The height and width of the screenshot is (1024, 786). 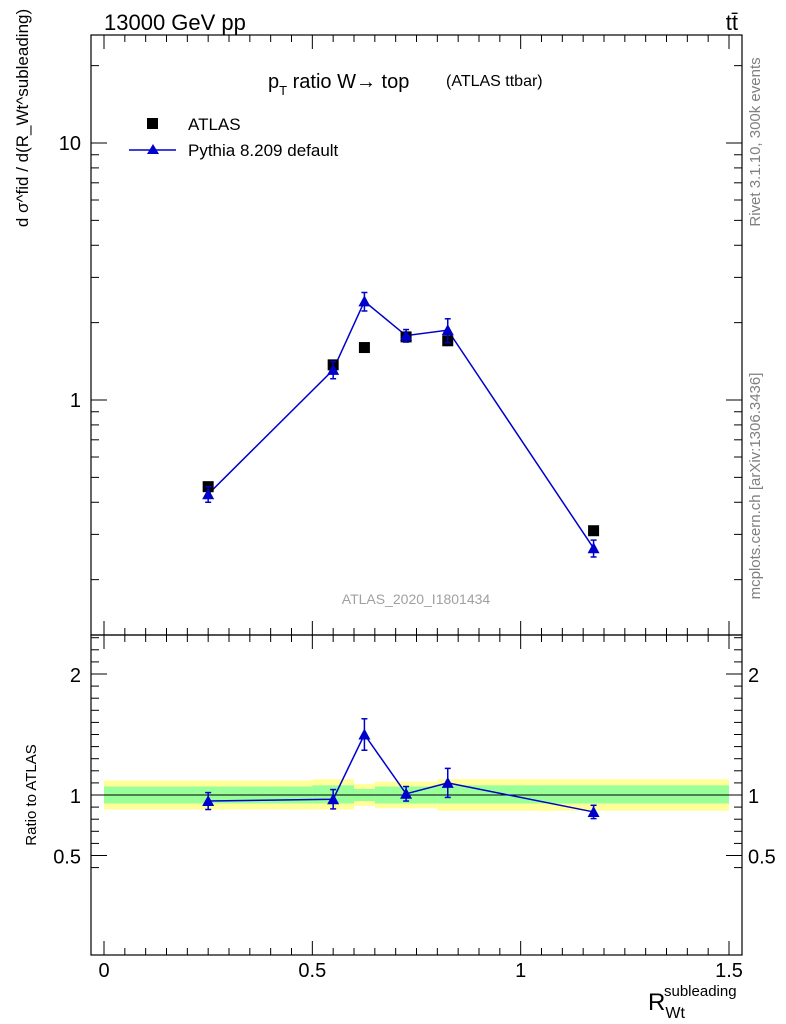 I want to click on legend-data-label: ATLAS, so click(x=214, y=124).